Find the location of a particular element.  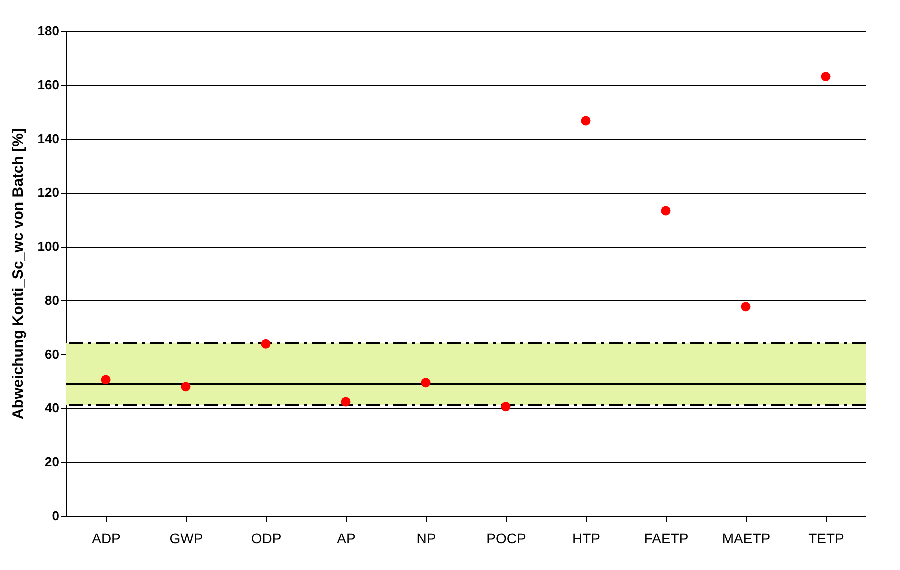

x-tick-label: AP is located at coordinates (346, 538).